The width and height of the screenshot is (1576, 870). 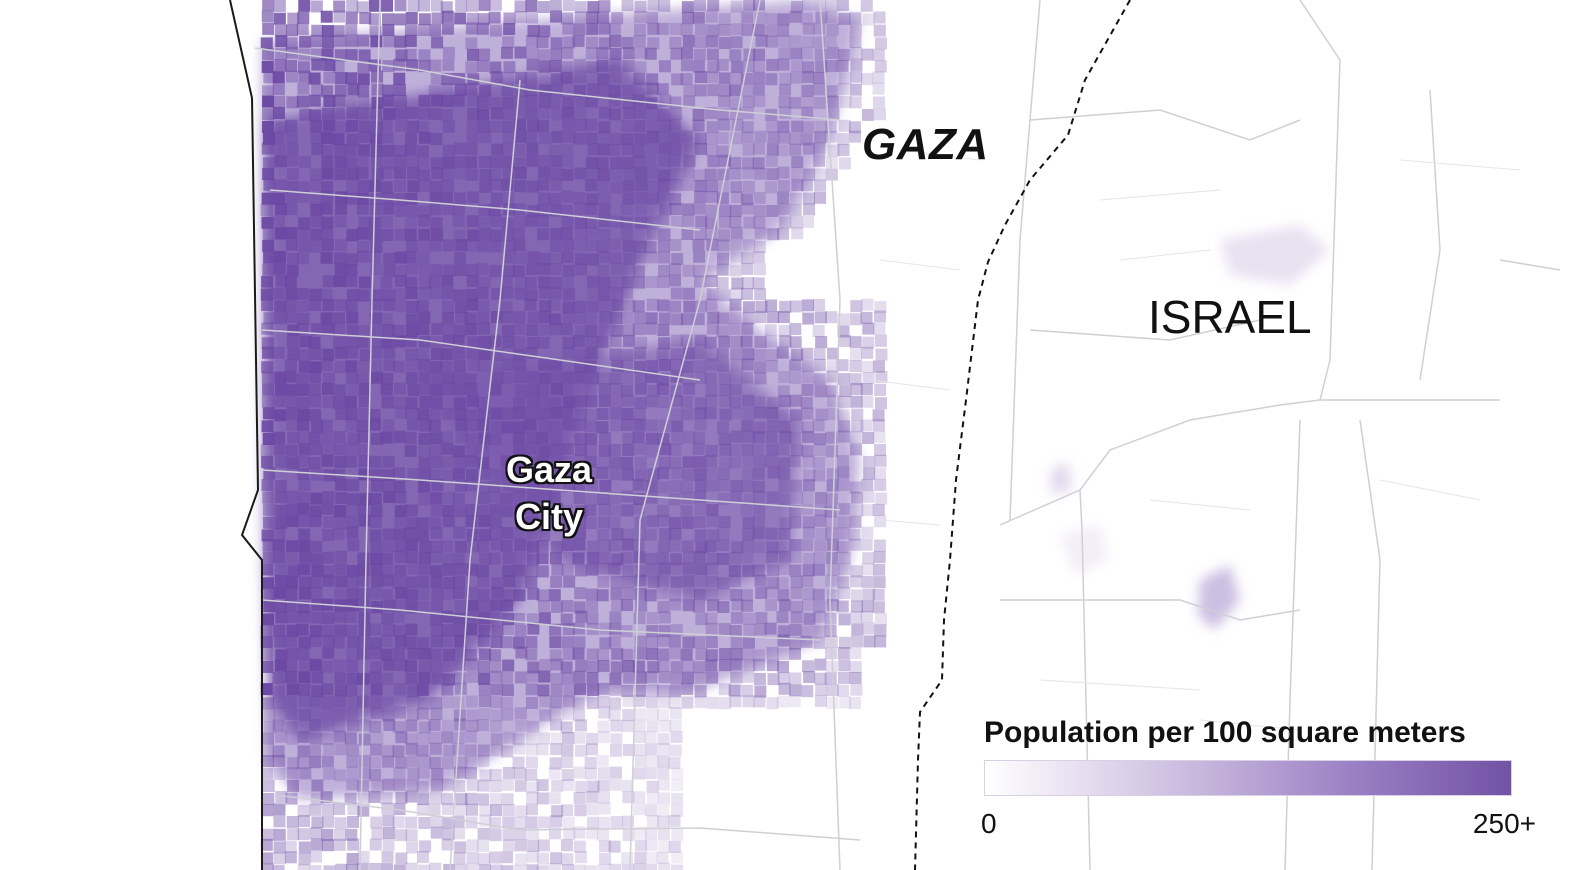 I want to click on region-label-gaza: GAZA, so click(x=925, y=144).